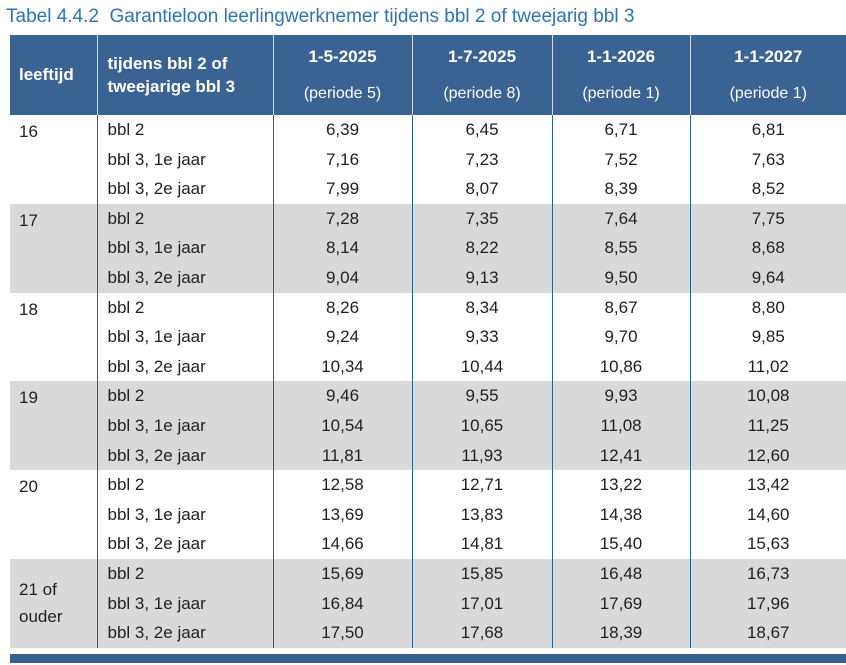 This screenshot has width=846, height=665. I want to click on wage-cell: 8,14, so click(342, 248).